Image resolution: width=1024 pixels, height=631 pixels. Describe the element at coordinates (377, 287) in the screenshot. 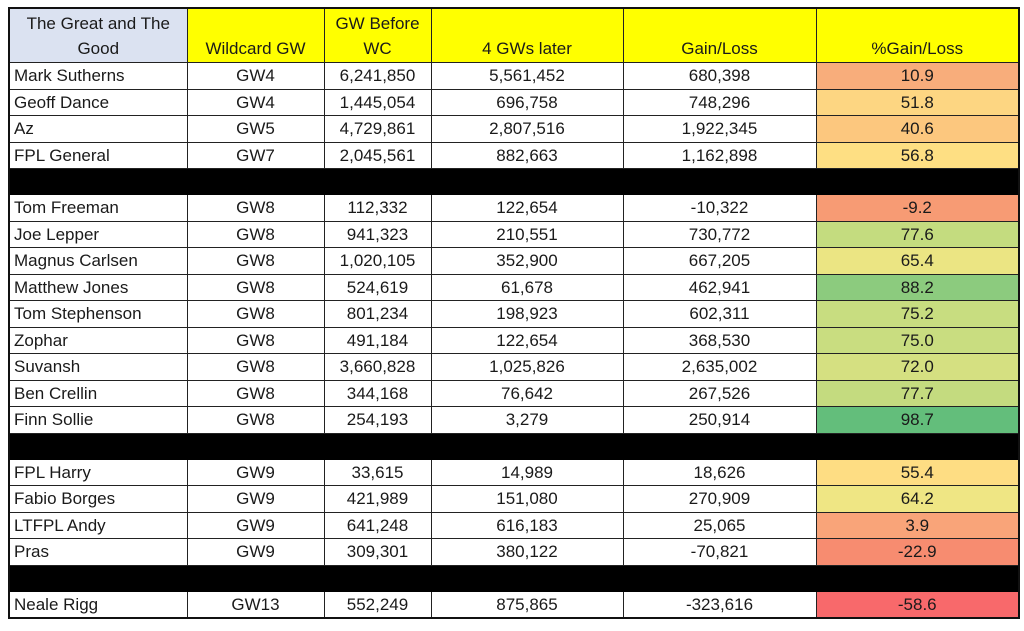

I see `rank-before-cell: 524,619` at that location.